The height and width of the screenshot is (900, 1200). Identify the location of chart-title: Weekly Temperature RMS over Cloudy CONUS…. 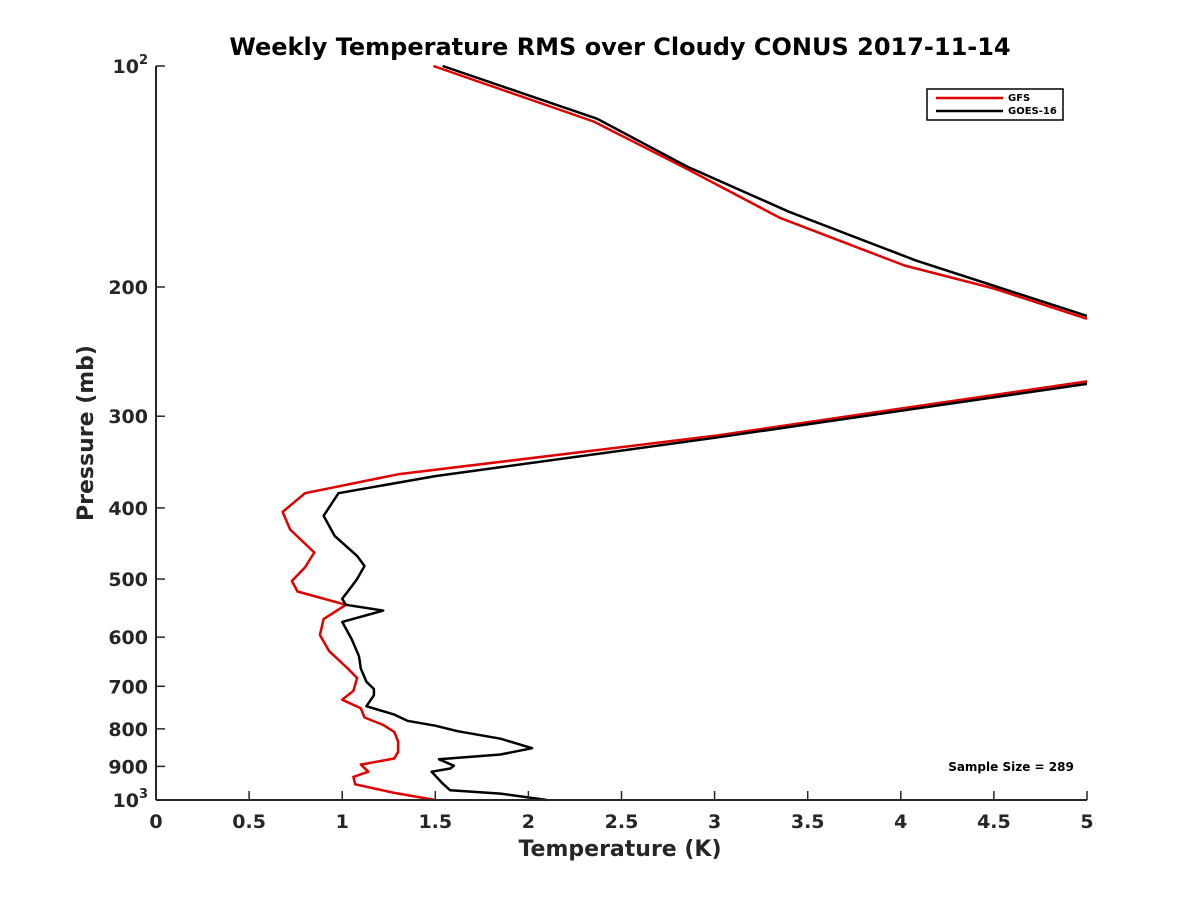
(619, 47).